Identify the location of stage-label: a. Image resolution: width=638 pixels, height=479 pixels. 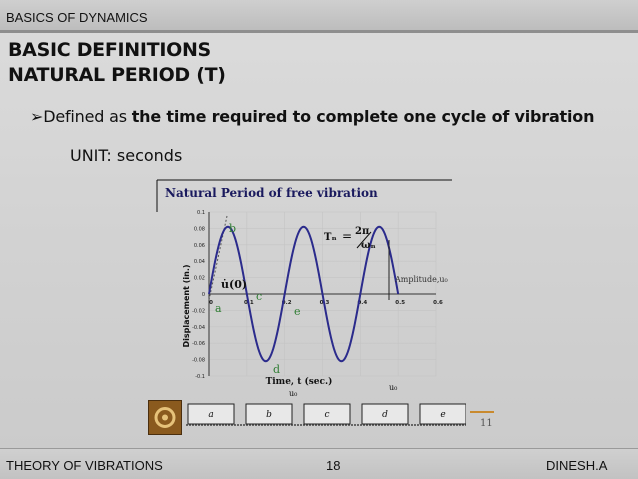
(210, 415).